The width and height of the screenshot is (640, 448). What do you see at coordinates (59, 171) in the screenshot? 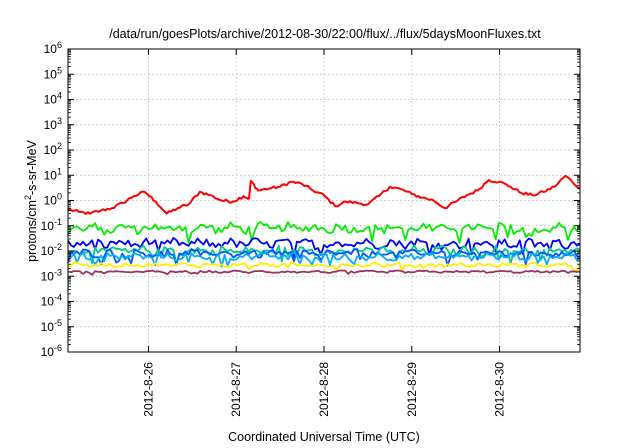
I see `y-tick-exp: 1` at bounding box center [59, 171].